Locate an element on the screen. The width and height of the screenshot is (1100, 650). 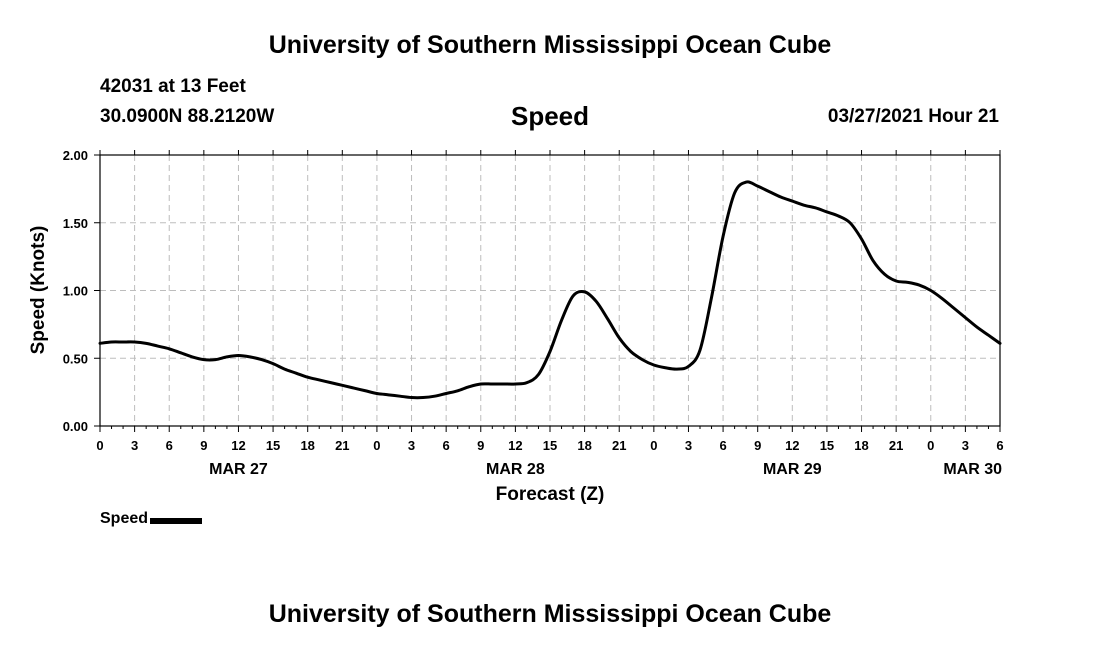
x-tick-labels: 0 3 6 9 12 15 18 21 0 3 6 9 12 15 18 21 0 3 6 9 12 15 18 21 0 3 6 is located at coordinates (549, 445).